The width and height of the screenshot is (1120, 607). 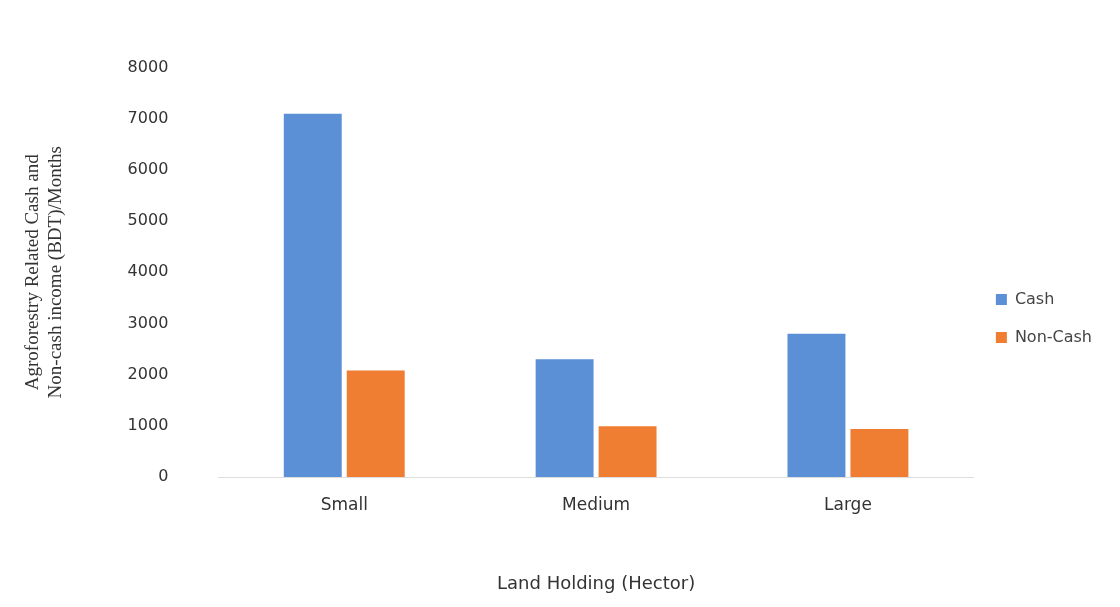 What do you see at coordinates (148, 322) in the screenshot?
I see `y-tick-label: 3000` at bounding box center [148, 322].